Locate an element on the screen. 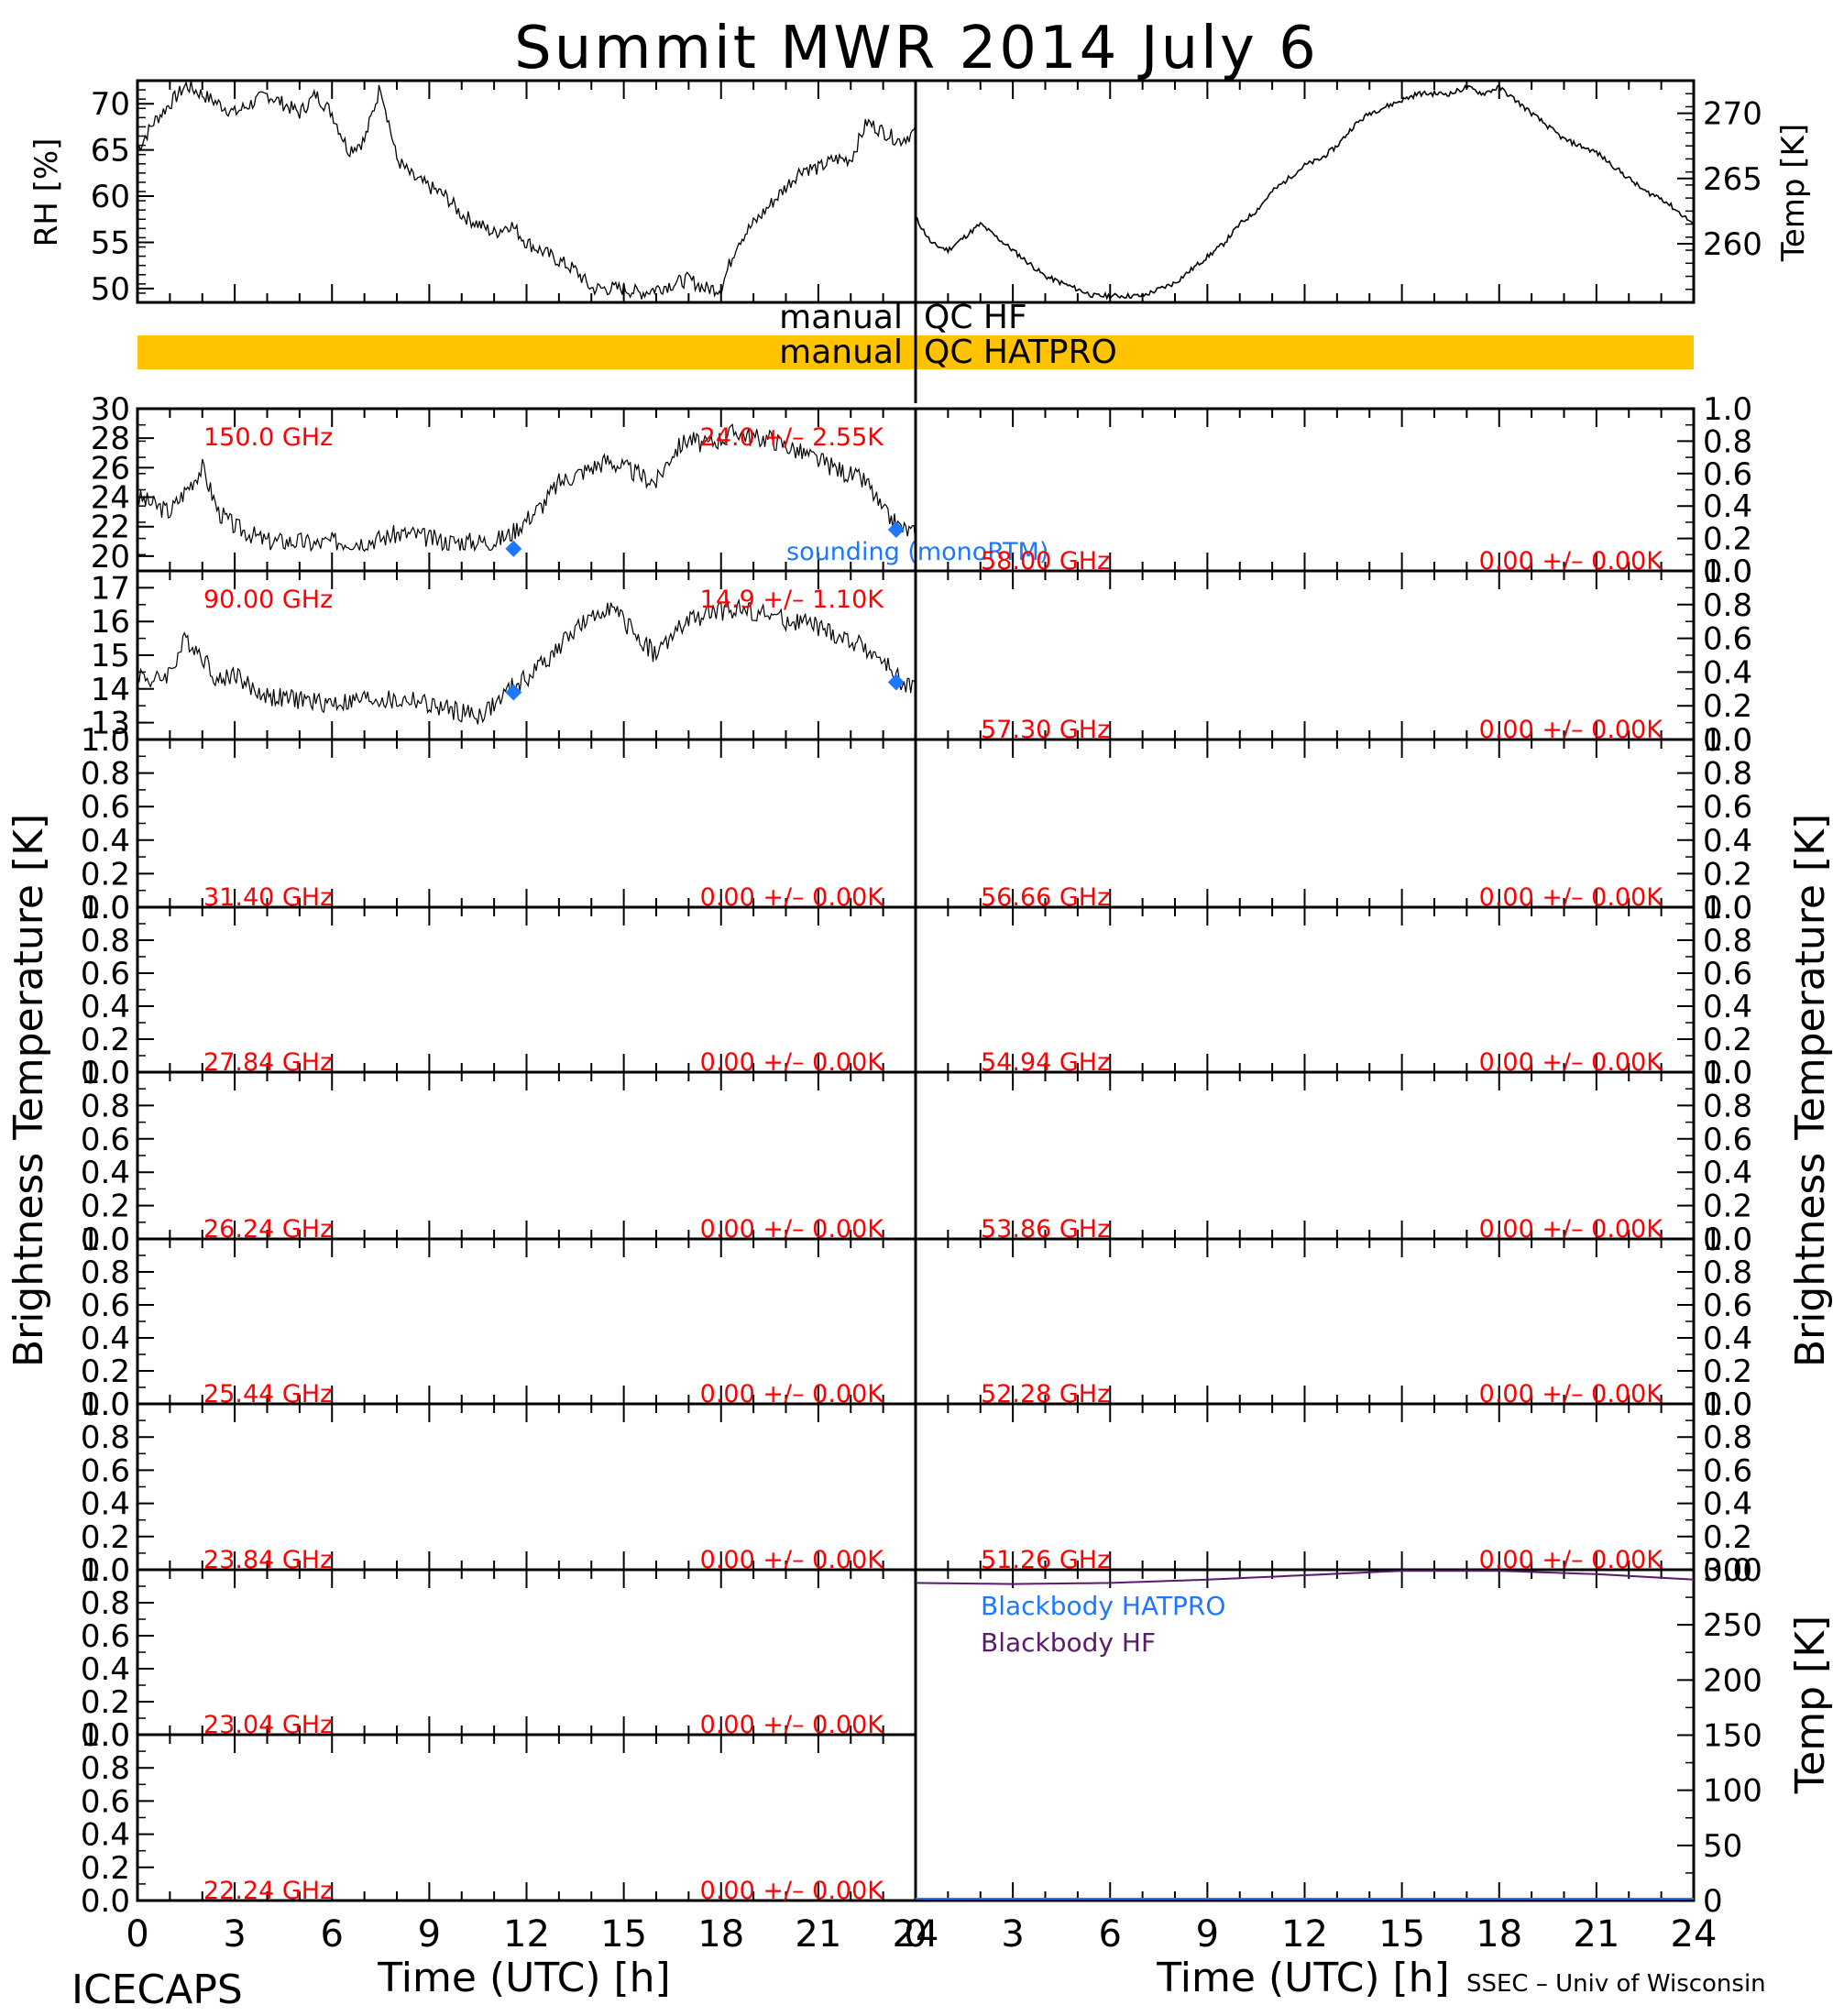  rh-axis-title: RH [%] is located at coordinates (46, 192).